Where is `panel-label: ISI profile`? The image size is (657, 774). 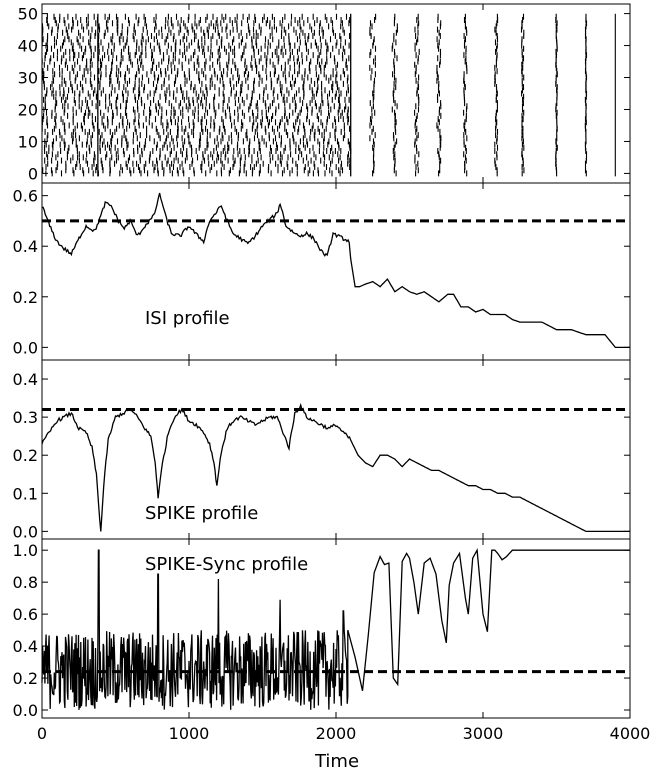 panel-label: ISI profile is located at coordinates (187, 318).